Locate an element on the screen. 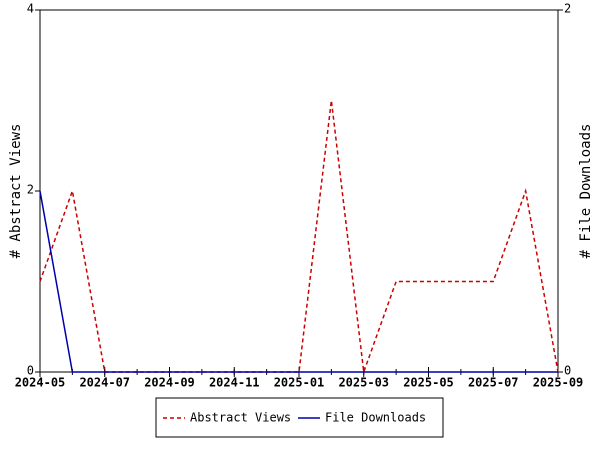  x-tick-label: 2024-09 is located at coordinates (169, 383).